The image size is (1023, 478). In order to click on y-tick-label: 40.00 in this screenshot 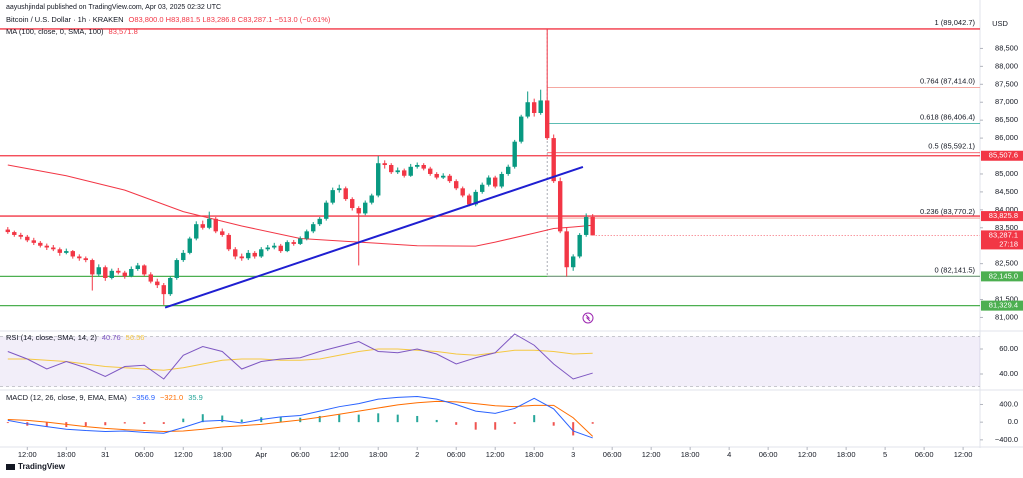, I will do `click(1008, 373)`.